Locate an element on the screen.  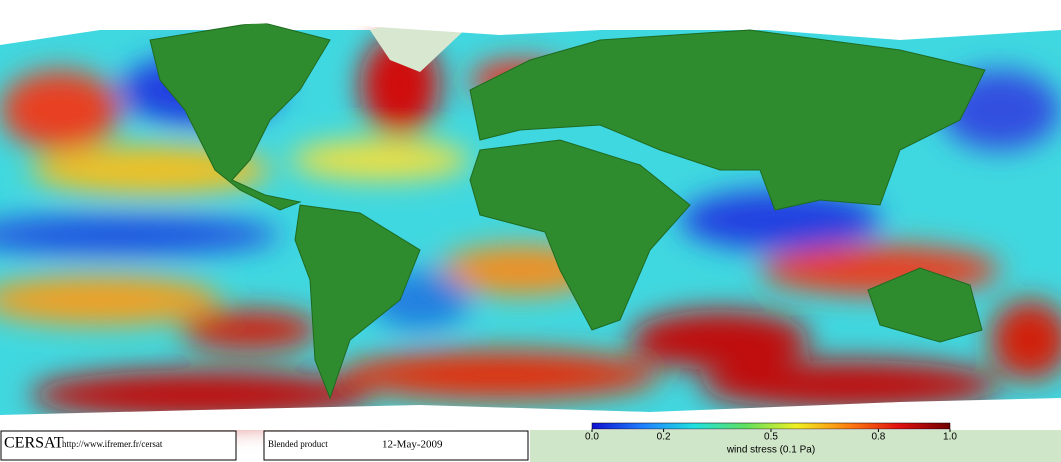
product-box is located at coordinates (396, 445).